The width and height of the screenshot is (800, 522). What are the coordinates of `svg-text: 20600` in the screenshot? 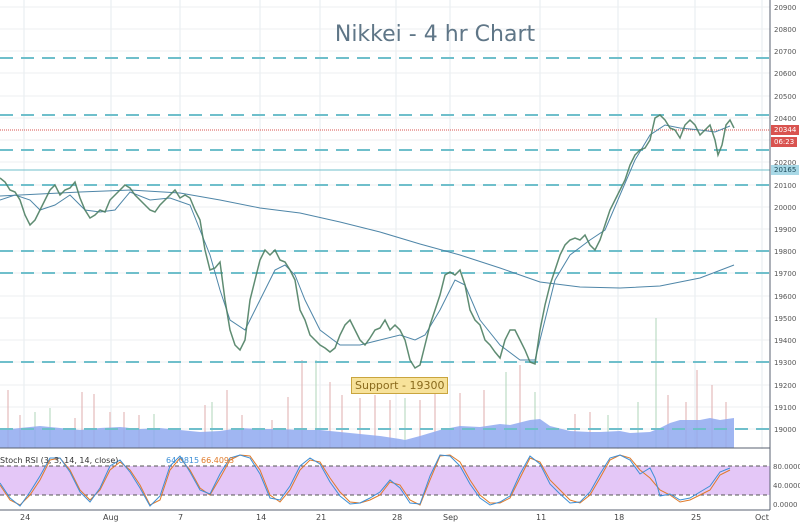 It's located at (785, 74).